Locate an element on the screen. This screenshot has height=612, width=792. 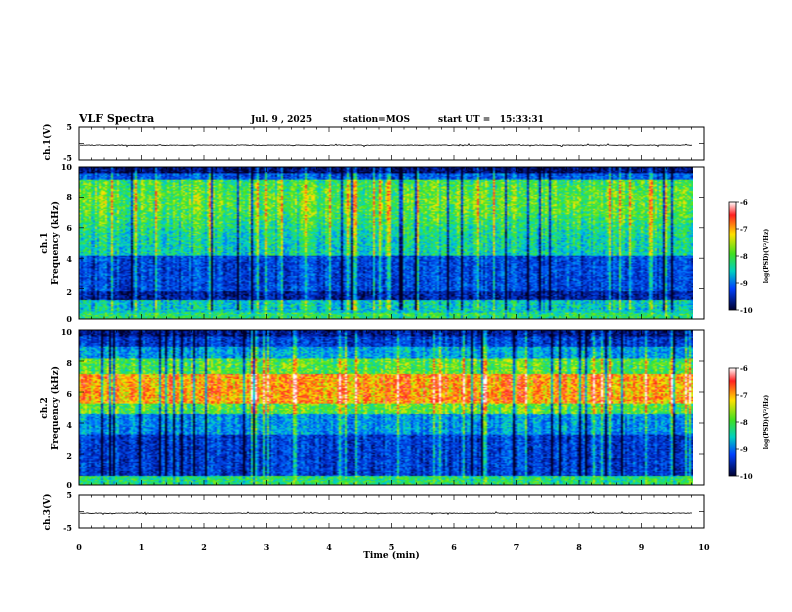
ch3-waveform-frame is located at coordinates (391, 511).